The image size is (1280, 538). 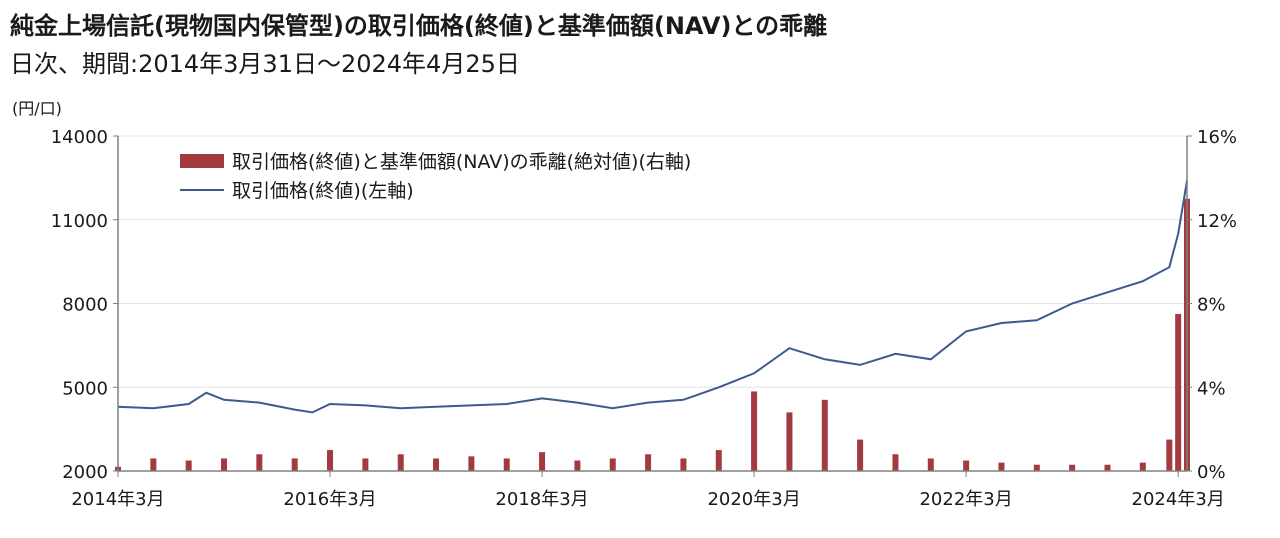 What do you see at coordinates (265, 64) in the screenshot?
I see `chart-subtitle: 日次、期間:2014年3月31日～2024年4月25日` at bounding box center [265, 64].